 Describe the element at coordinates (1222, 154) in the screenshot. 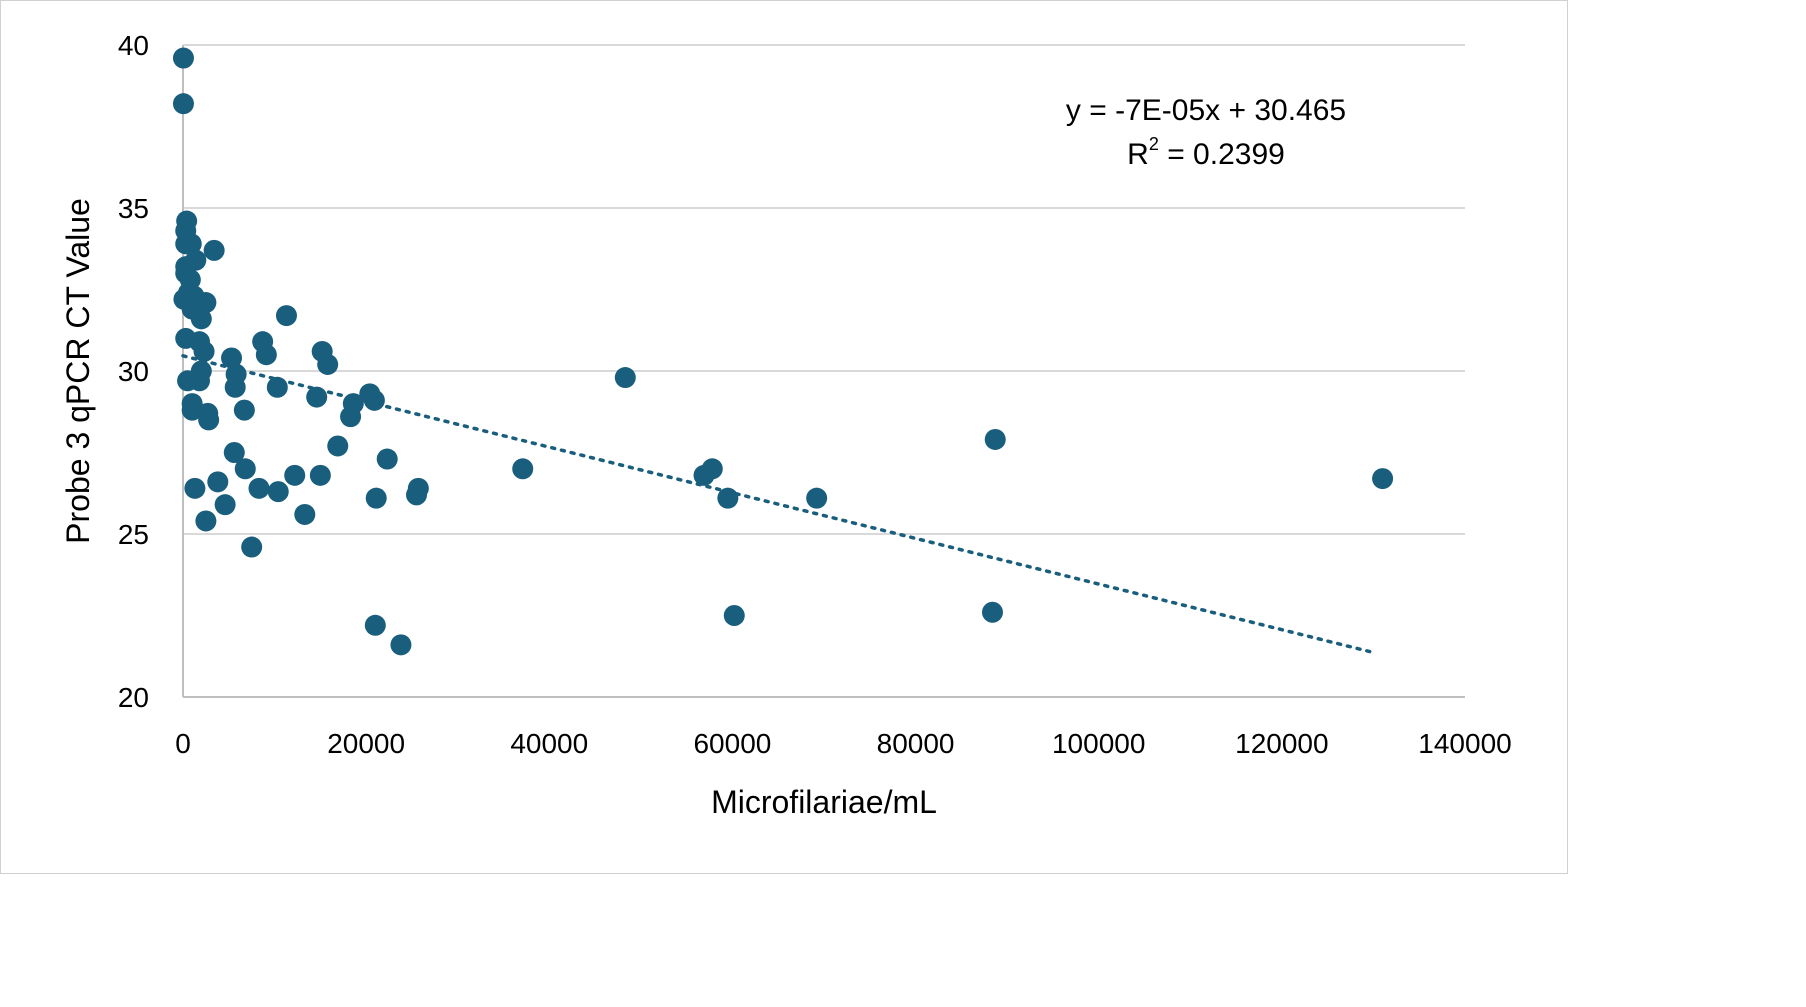

I see `r-squared-value: = 0.2399` at that location.